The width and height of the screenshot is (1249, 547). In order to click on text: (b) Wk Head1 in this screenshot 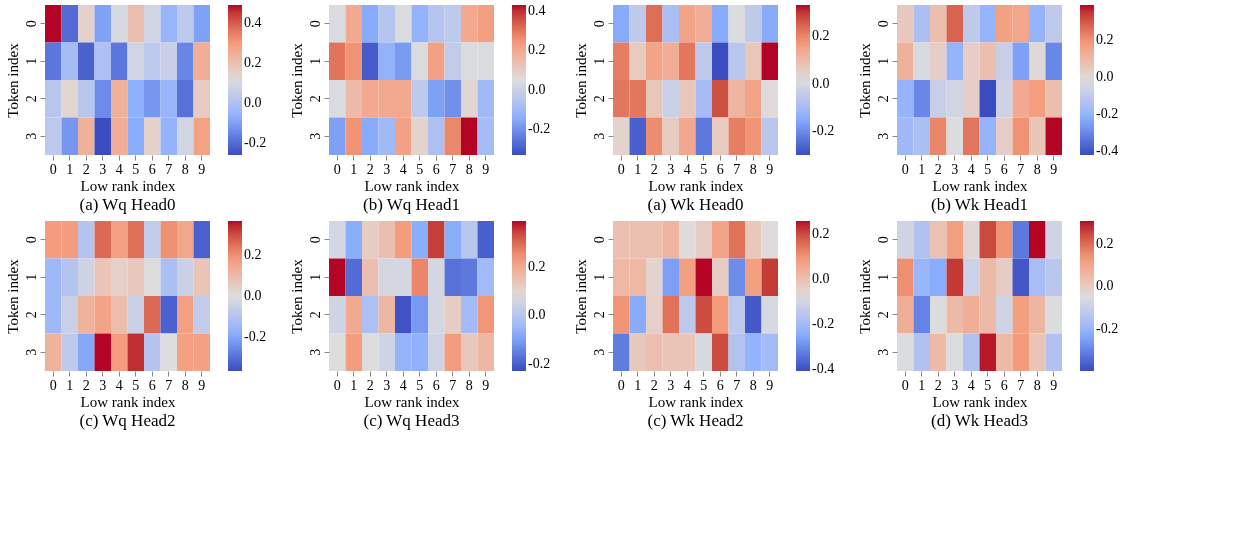, I will do `click(979, 204)`.